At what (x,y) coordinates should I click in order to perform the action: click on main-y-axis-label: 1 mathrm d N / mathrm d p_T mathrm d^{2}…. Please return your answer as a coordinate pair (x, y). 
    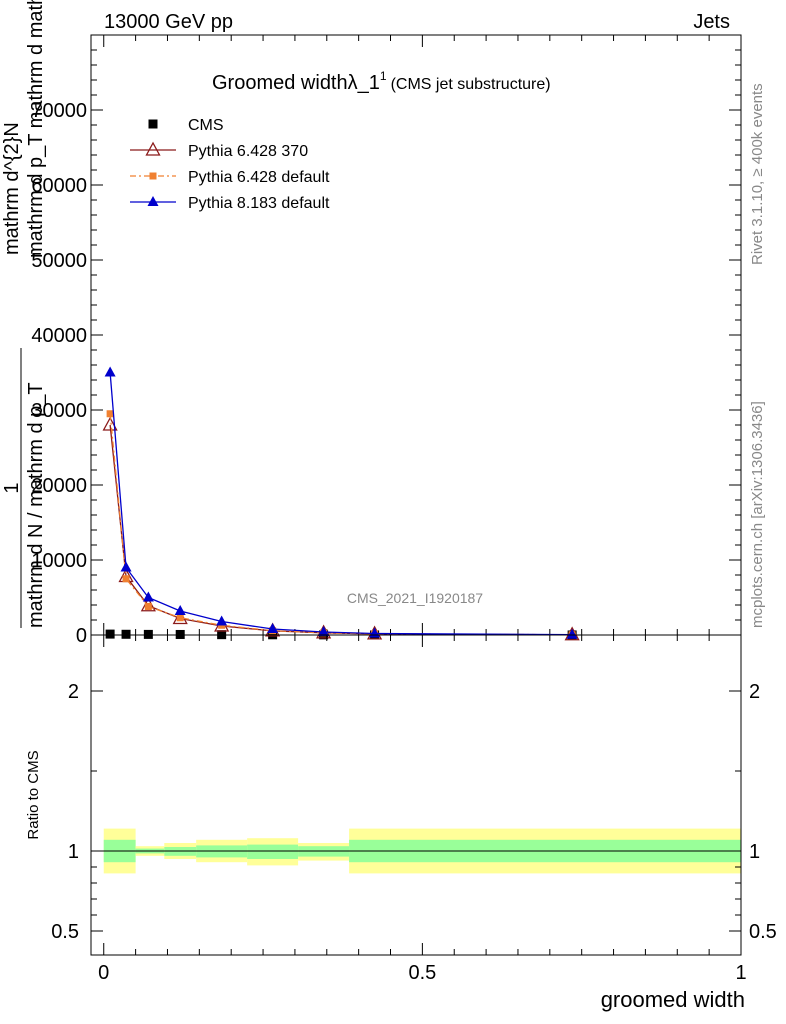
    Looking at the image, I should click on (24, 314).